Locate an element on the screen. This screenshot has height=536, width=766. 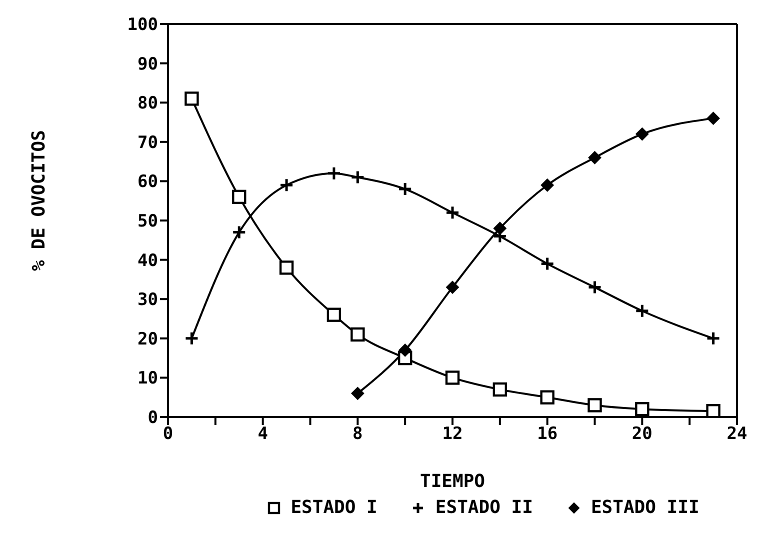
x-tick-label: 8 is located at coordinates (357, 434).